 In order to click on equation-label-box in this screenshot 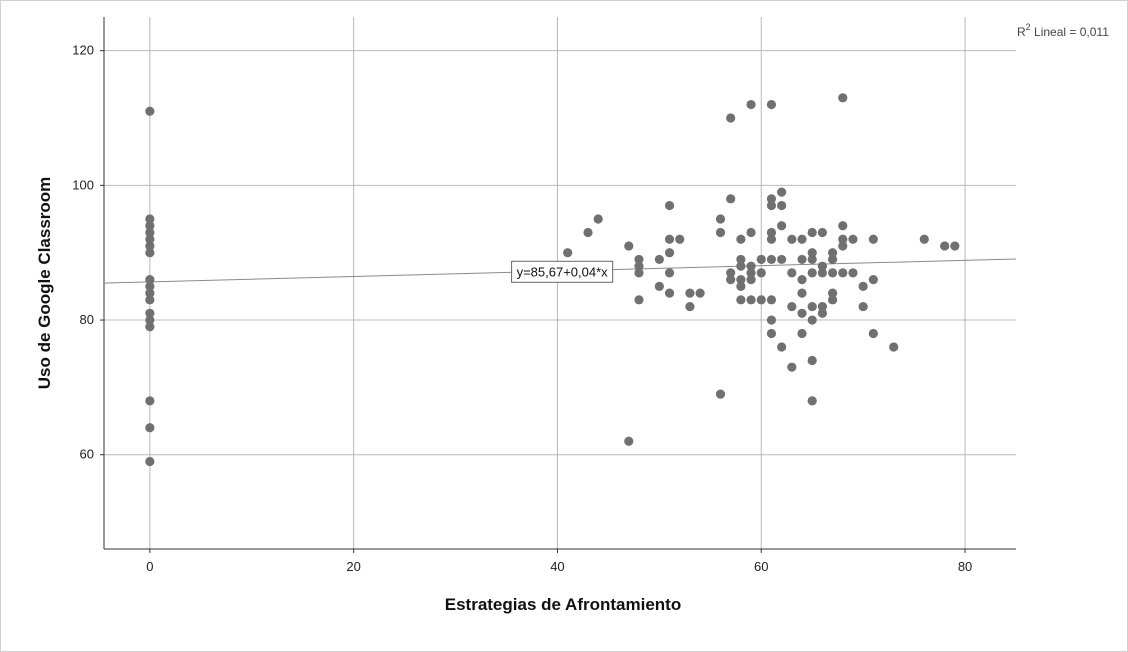, I will do `click(562, 271)`.